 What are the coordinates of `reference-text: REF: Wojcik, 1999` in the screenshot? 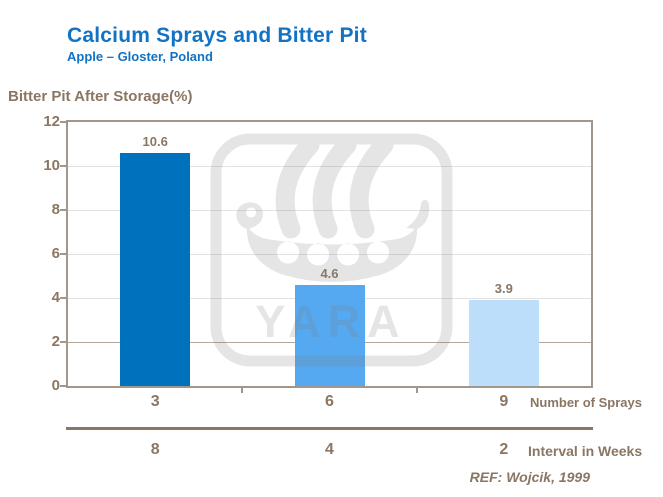 It's located at (529, 477).